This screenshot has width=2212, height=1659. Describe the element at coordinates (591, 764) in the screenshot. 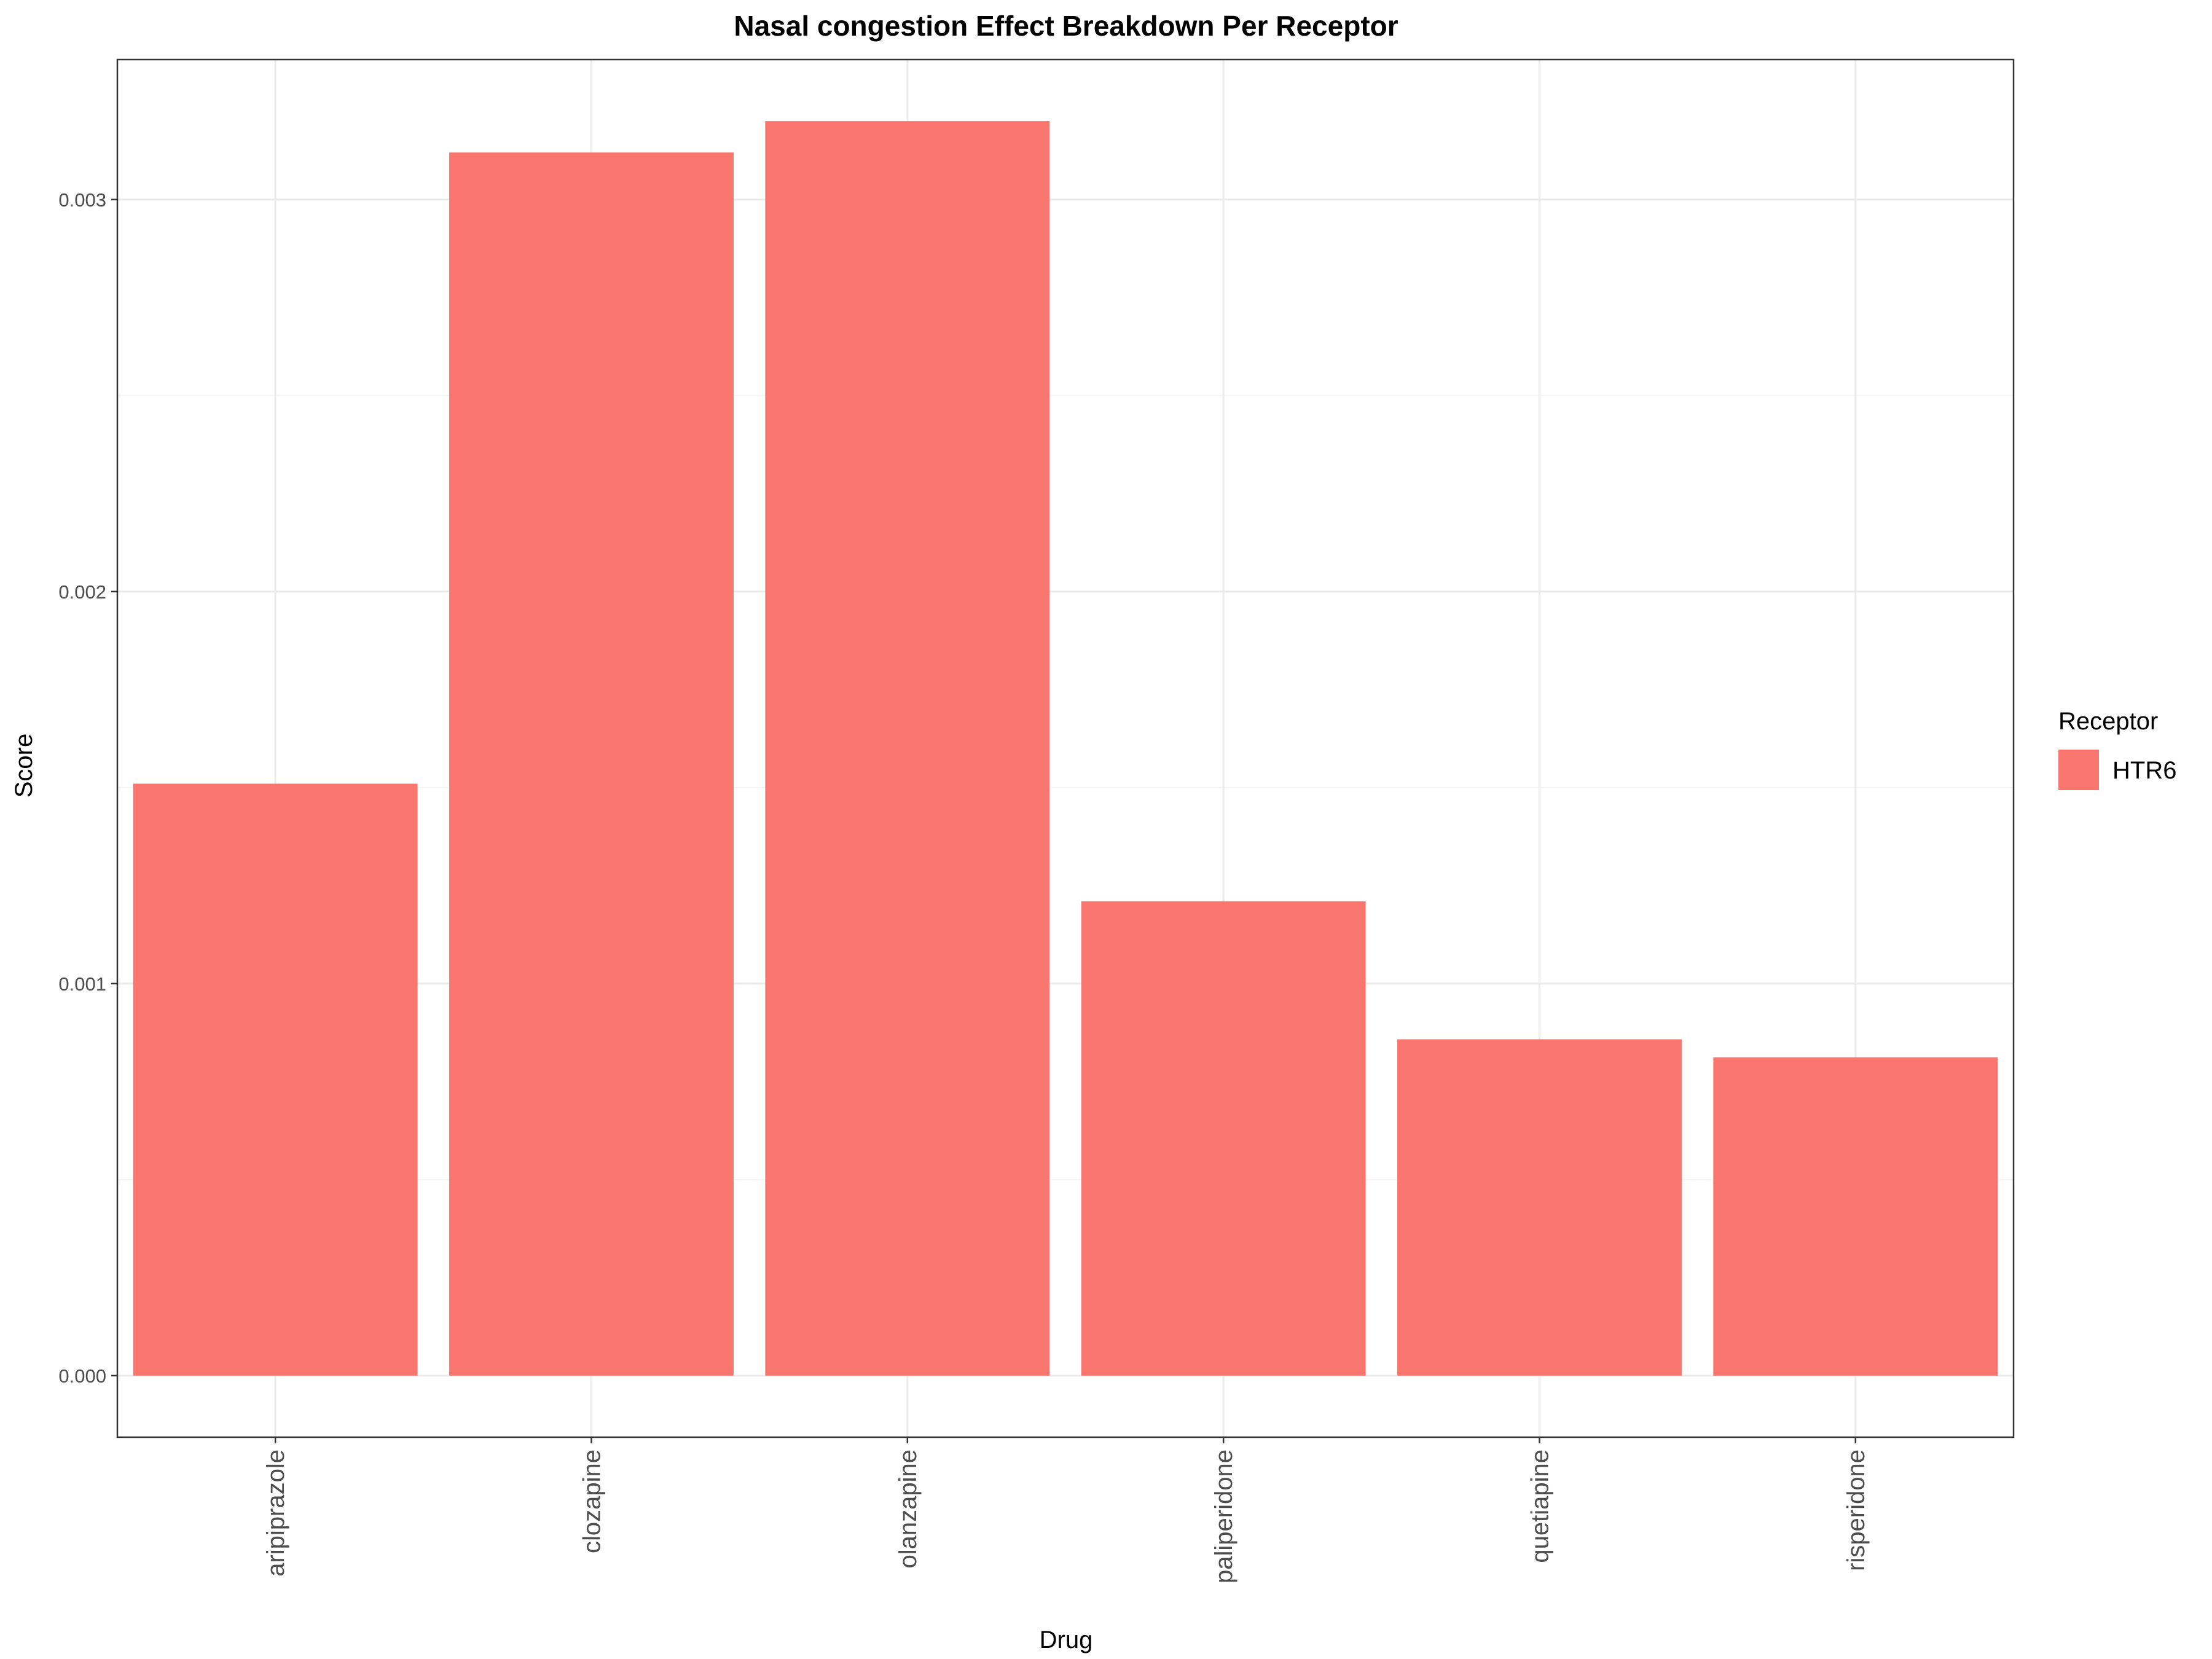

I see `bar-clozapine` at that location.